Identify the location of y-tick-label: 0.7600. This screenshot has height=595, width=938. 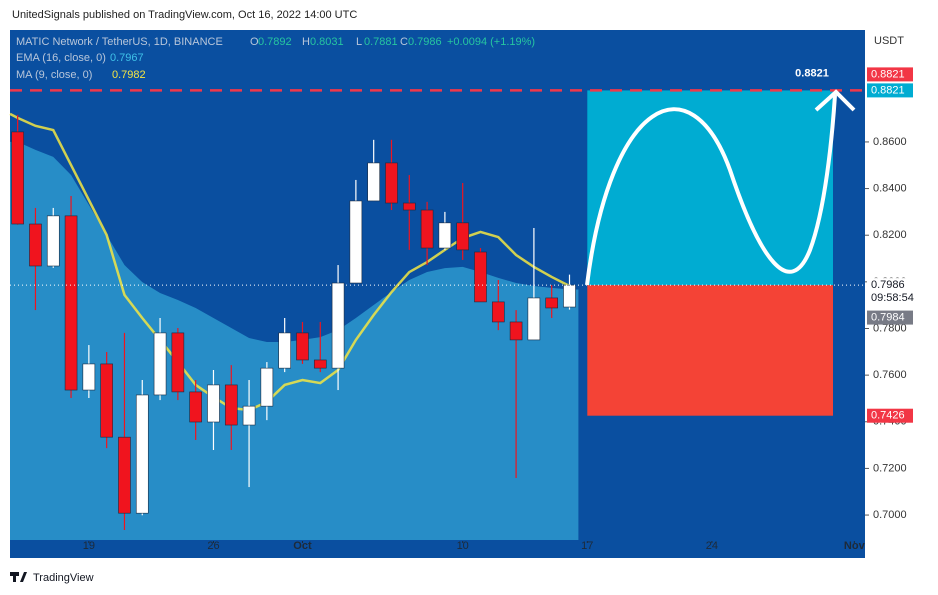
(890, 375).